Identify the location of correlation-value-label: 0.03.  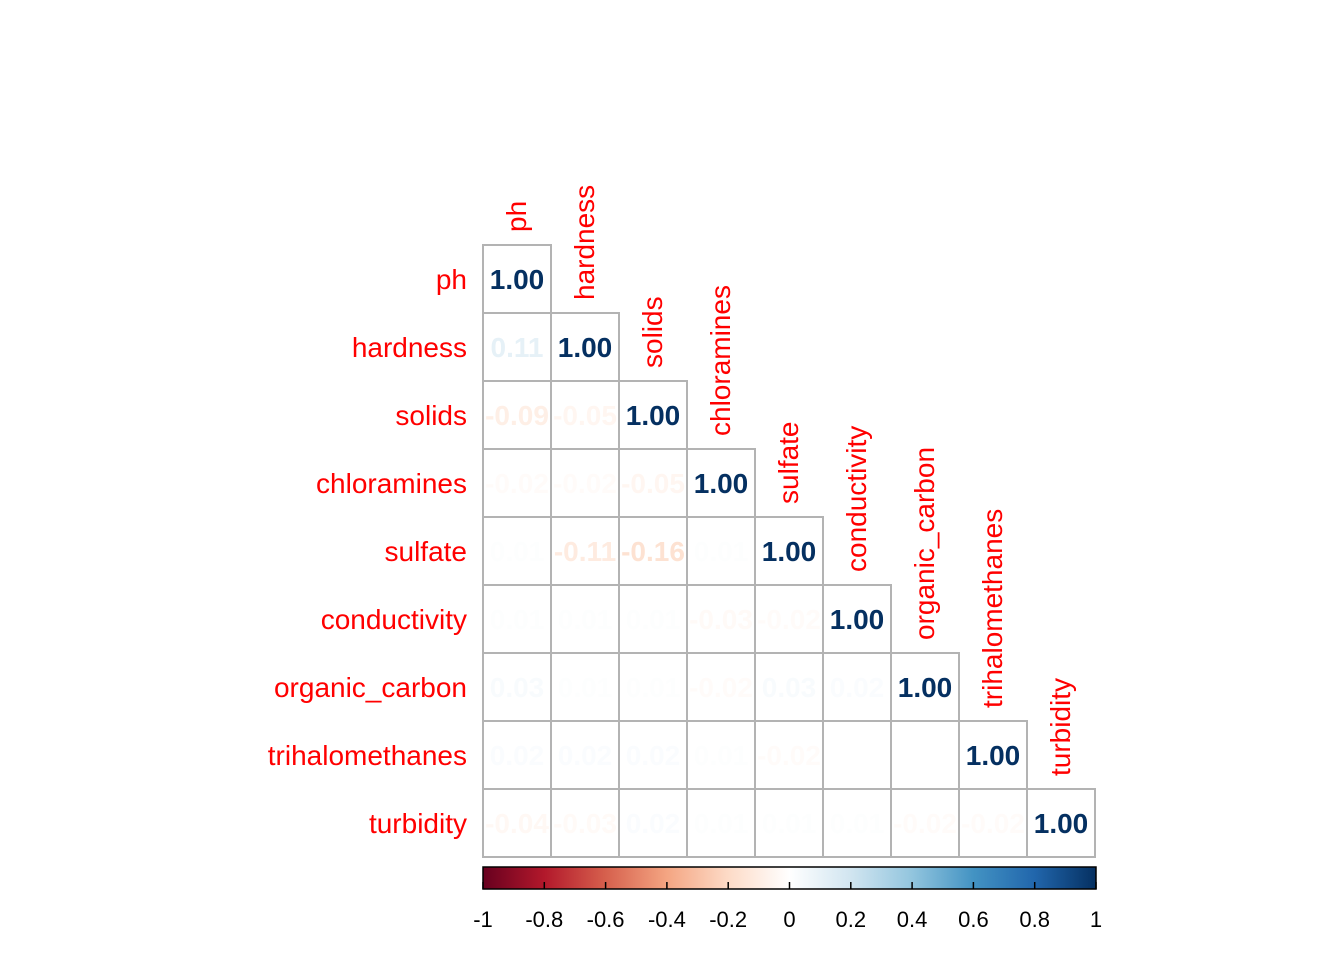
(789, 687).